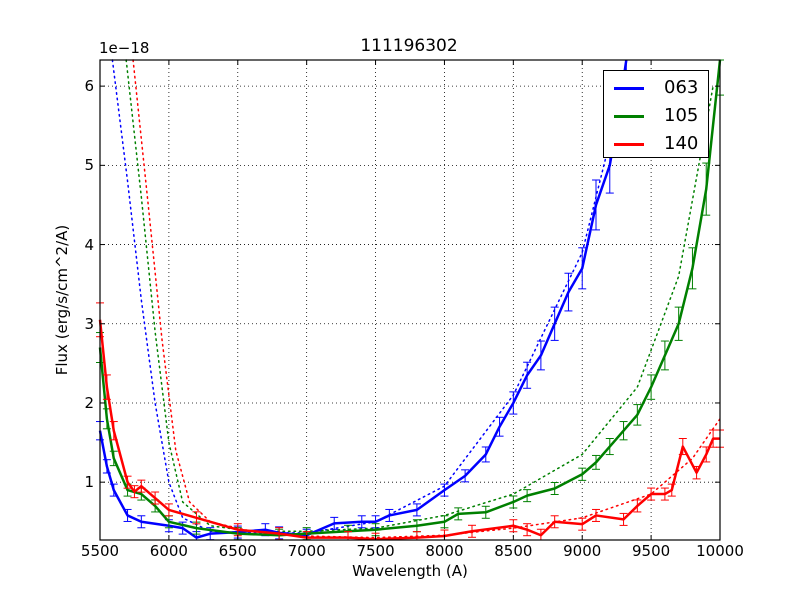 Image resolution: width=800 pixels, height=600 pixels. I want to click on legend-label: 140, so click(681, 143).